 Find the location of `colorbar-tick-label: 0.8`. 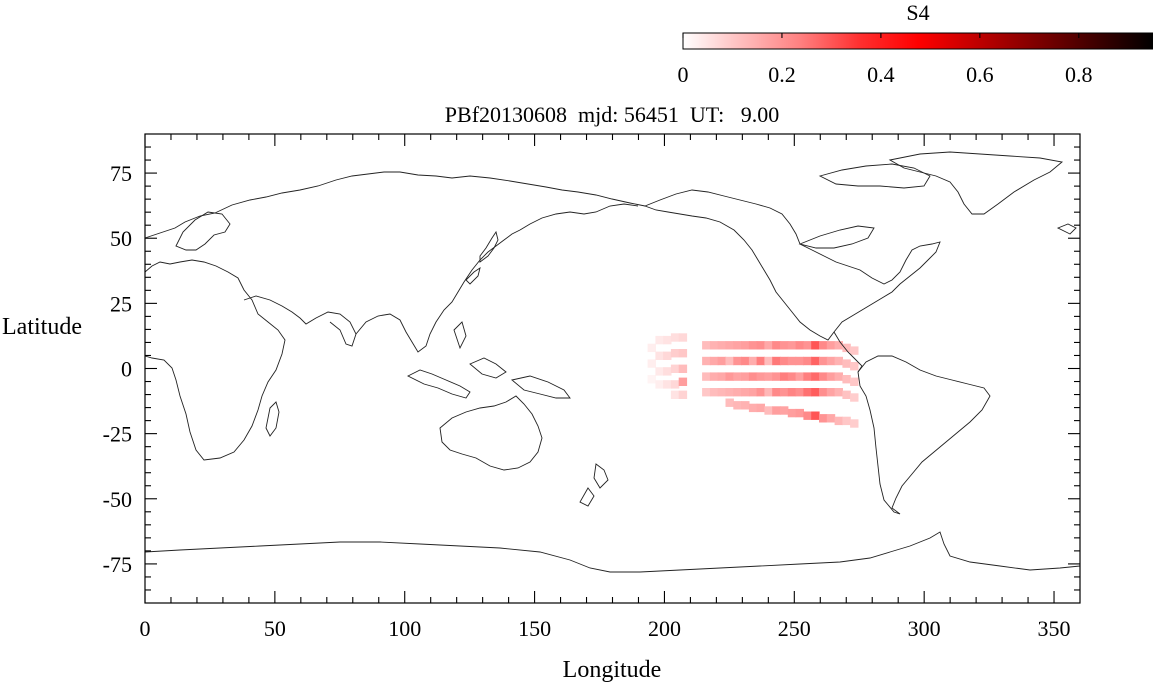

colorbar-tick-label: 0.8 is located at coordinates (1079, 74).